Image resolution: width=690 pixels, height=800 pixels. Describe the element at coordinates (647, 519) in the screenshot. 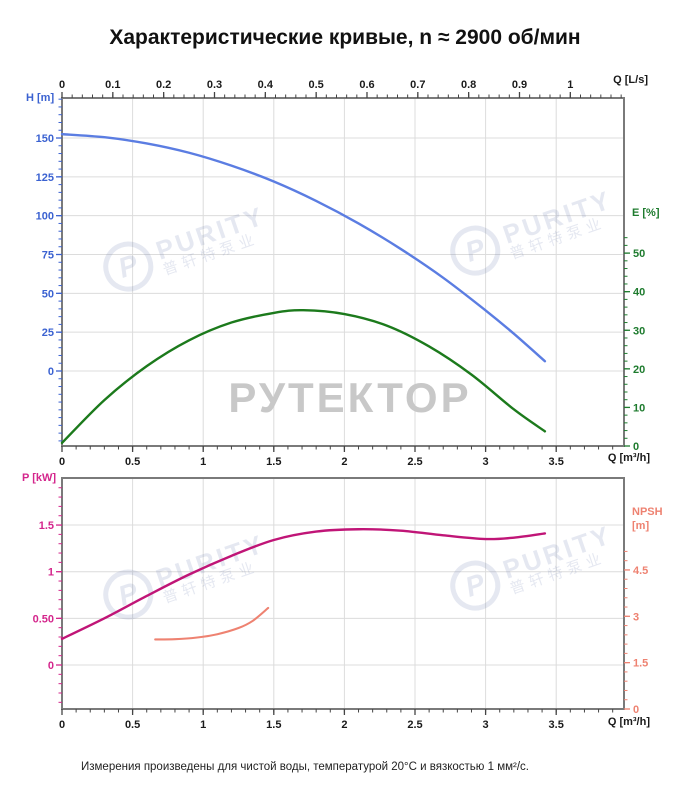

I see `y-axis-title-npsh: NPSH [m]` at that location.